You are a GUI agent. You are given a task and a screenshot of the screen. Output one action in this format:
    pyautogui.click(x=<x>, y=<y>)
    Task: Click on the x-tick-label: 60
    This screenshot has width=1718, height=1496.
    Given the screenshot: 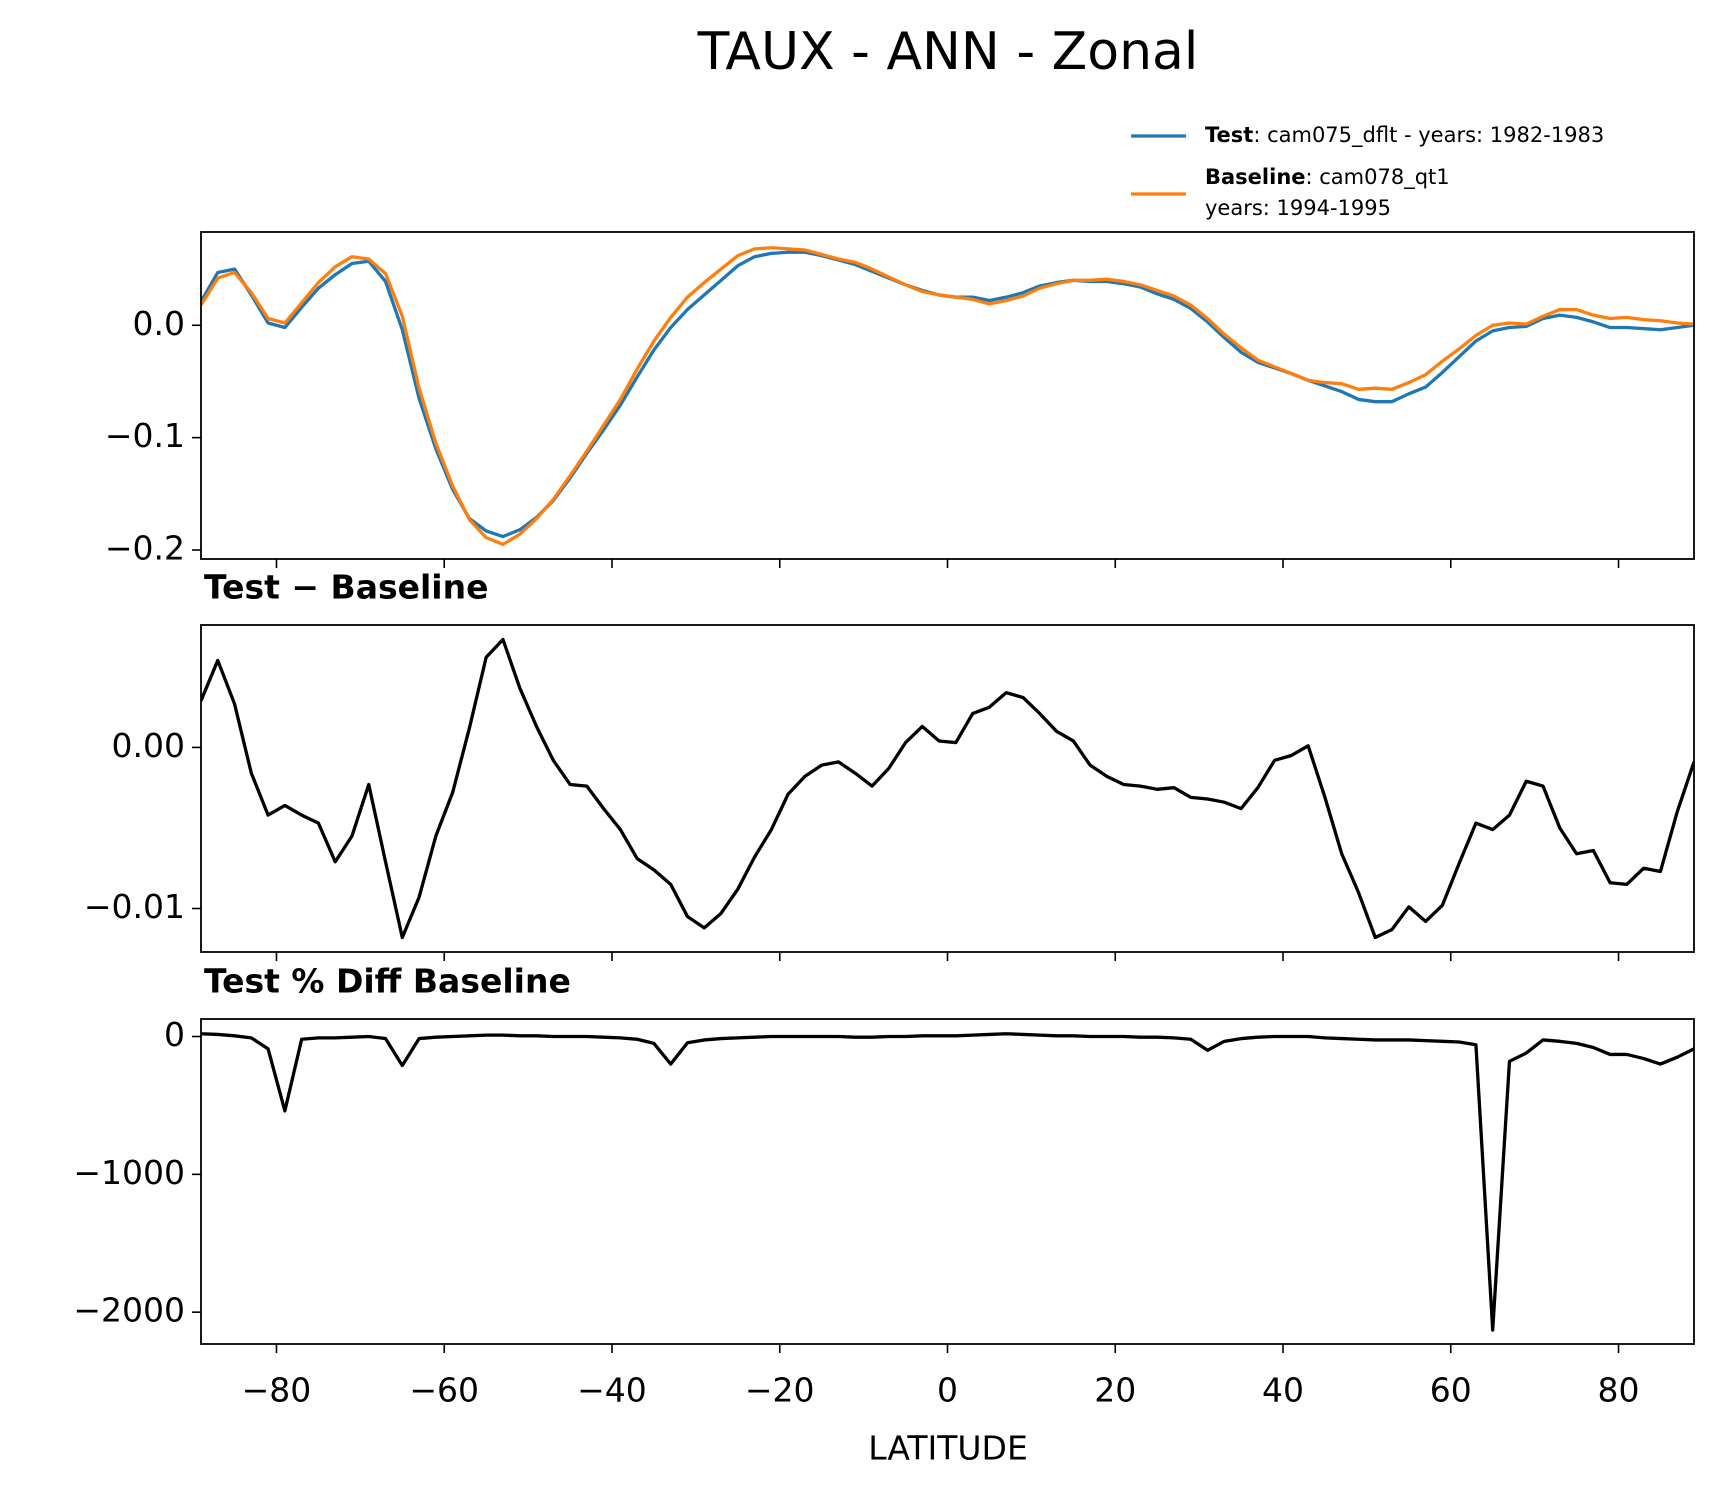 What is the action you would take?
    pyautogui.click(x=1451, y=1390)
    